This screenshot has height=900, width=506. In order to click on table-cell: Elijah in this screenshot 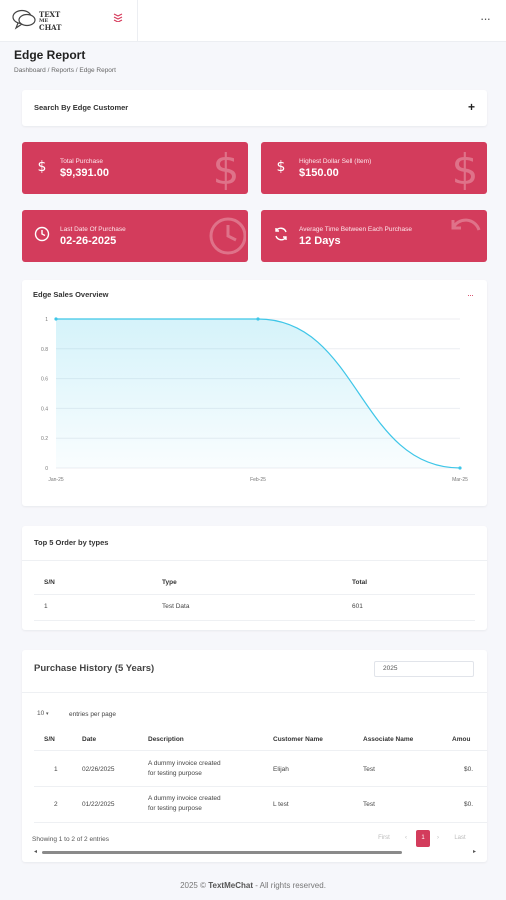, I will do `click(281, 769)`.